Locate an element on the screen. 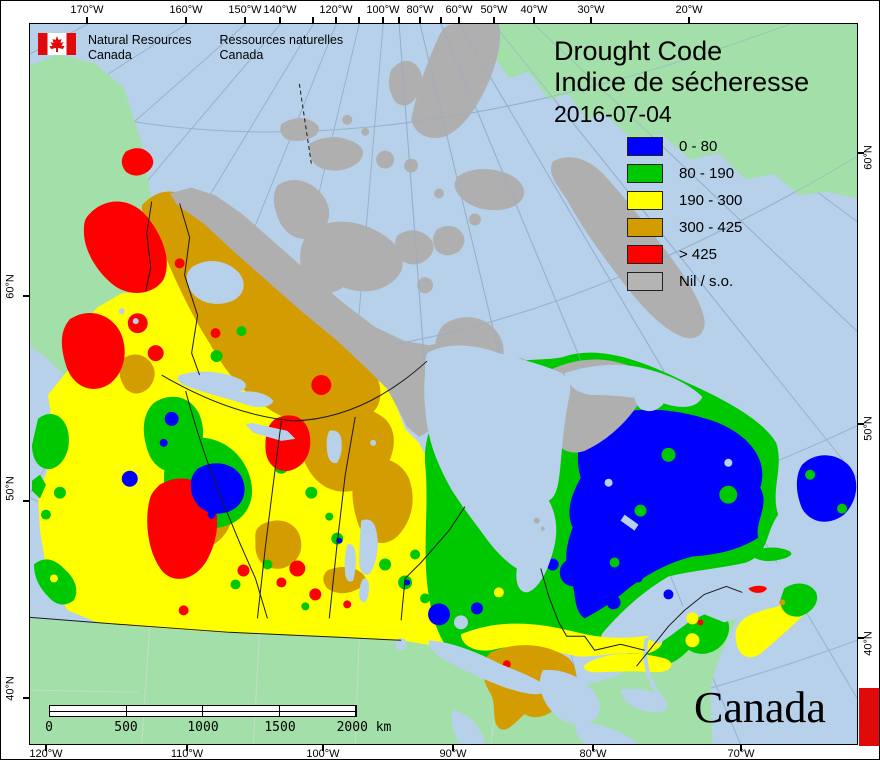 Image resolution: width=880 pixels, height=760 pixels. longitude-label: 160°W is located at coordinates (186, 10).